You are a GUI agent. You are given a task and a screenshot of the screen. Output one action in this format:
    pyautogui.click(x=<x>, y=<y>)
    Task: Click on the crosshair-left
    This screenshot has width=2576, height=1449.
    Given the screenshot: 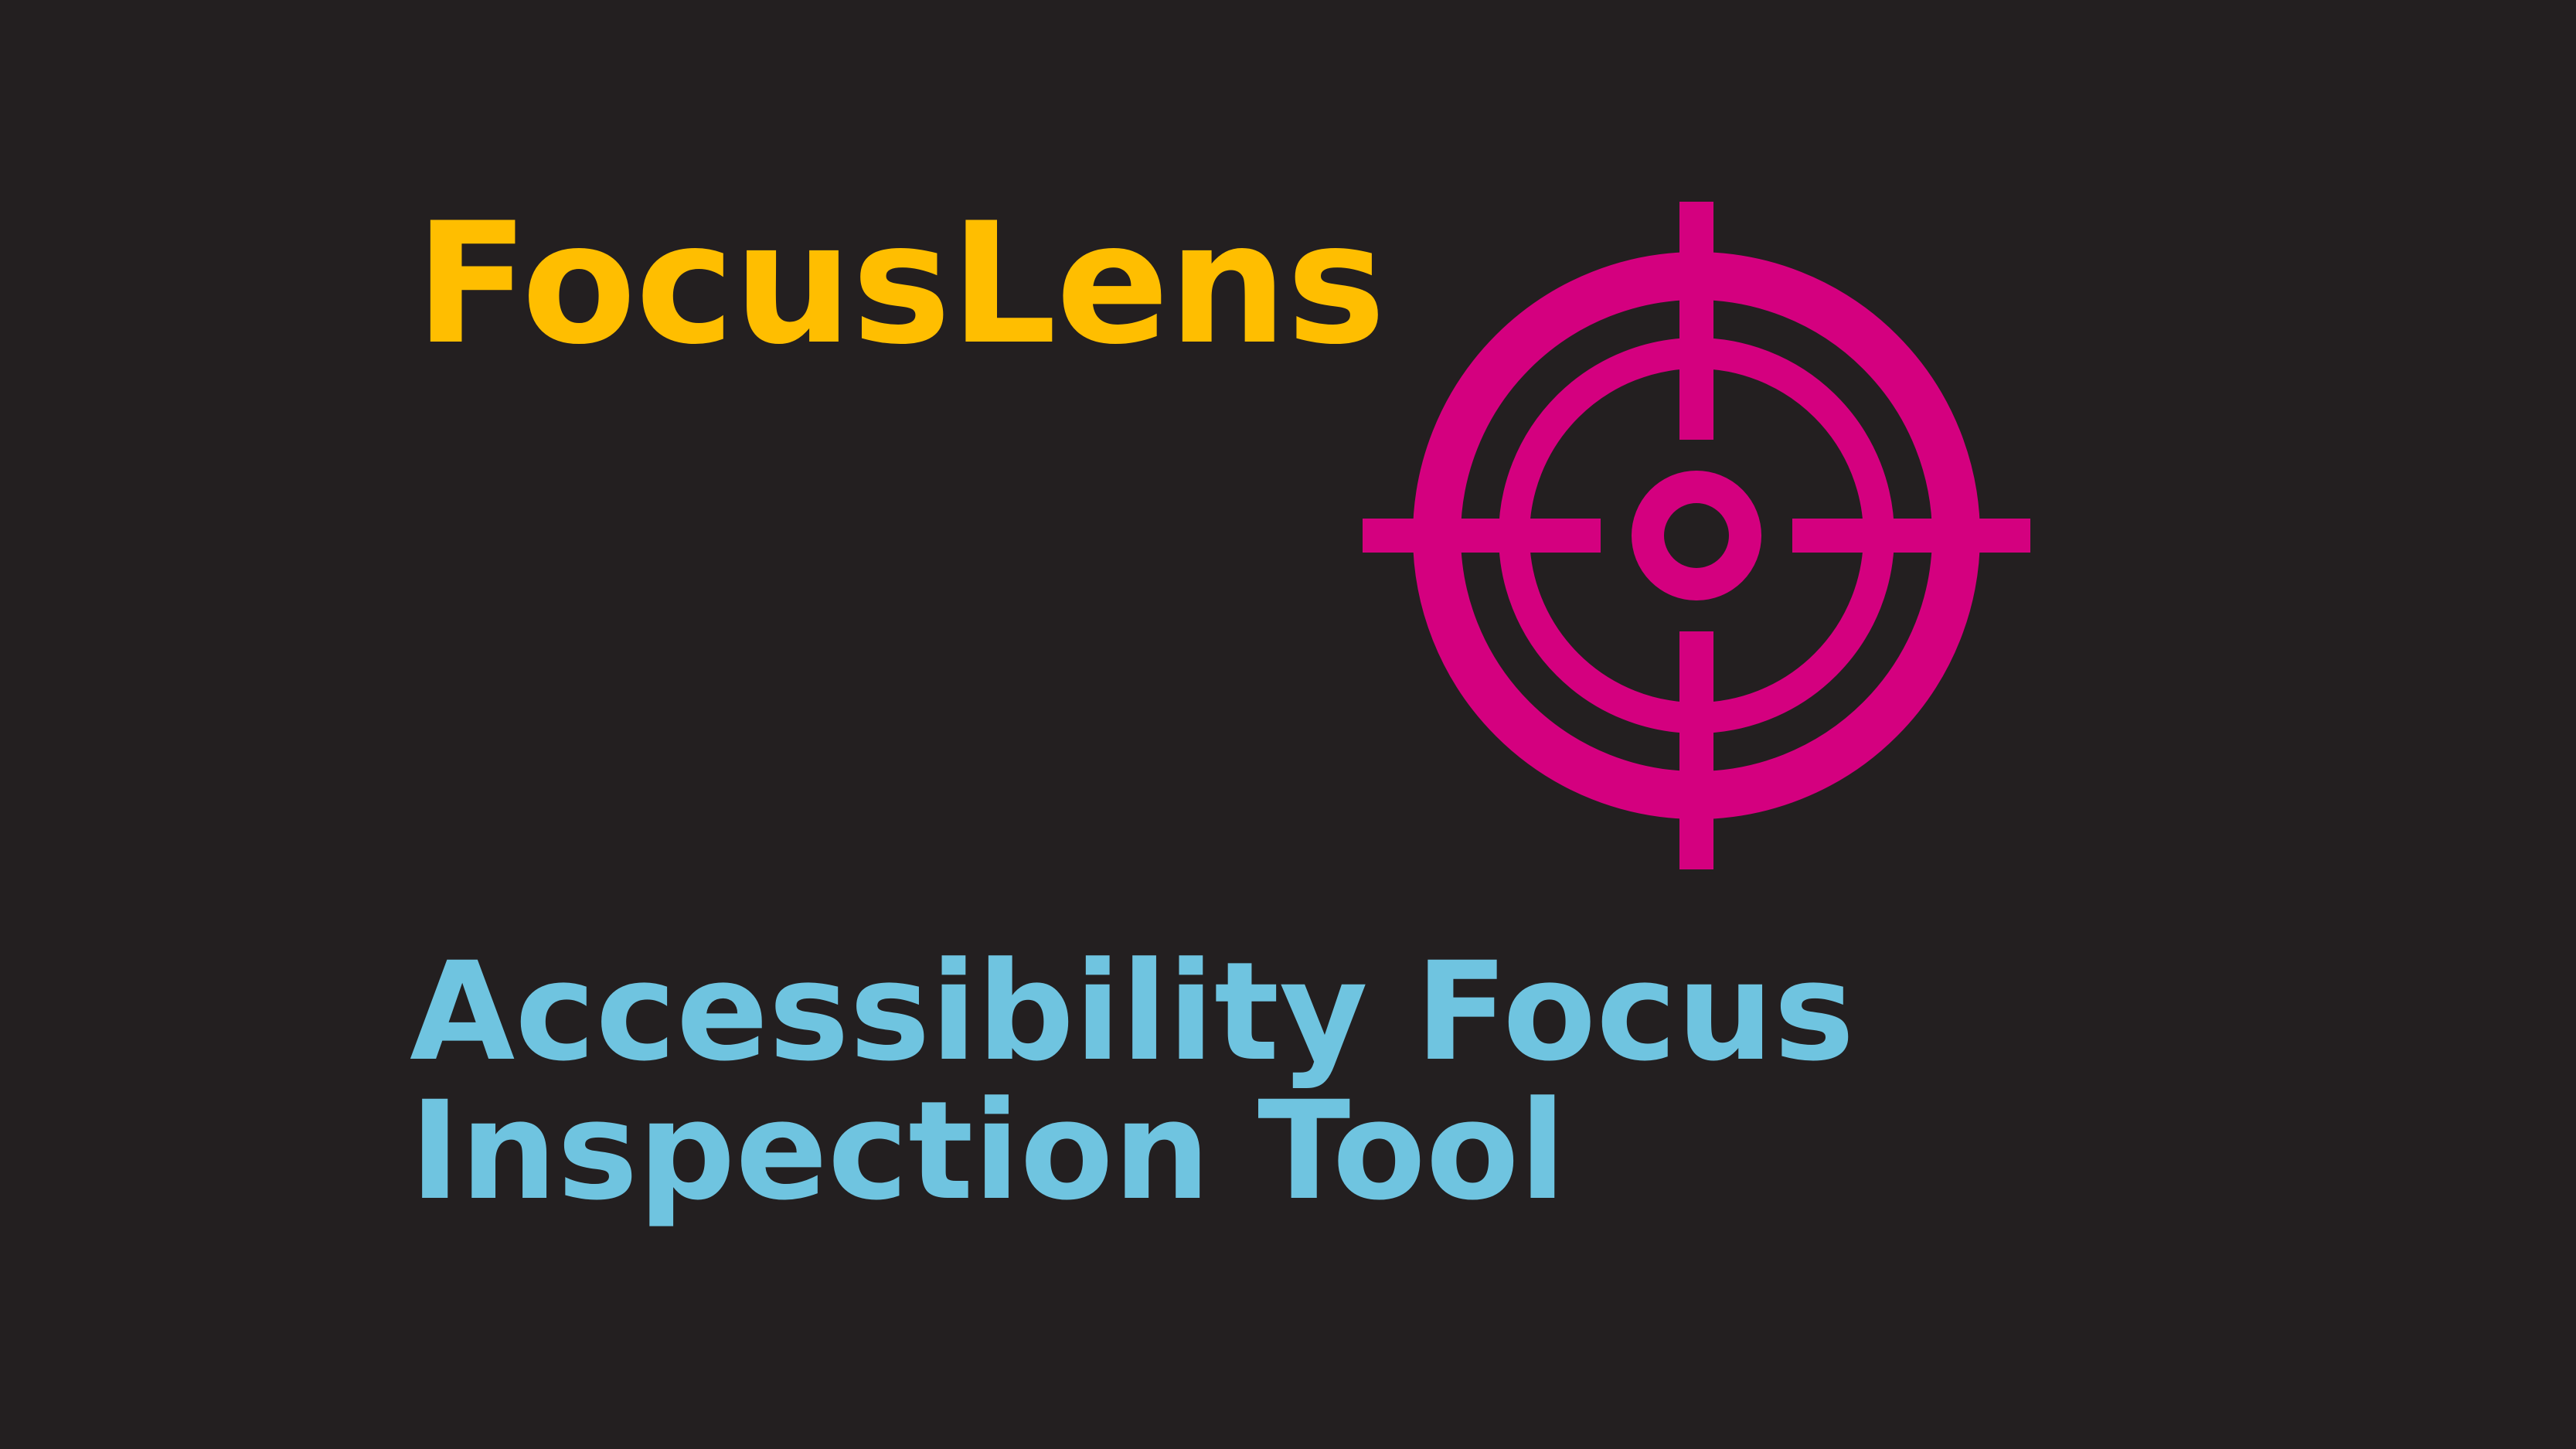 What is the action you would take?
    pyautogui.click(x=1482, y=536)
    